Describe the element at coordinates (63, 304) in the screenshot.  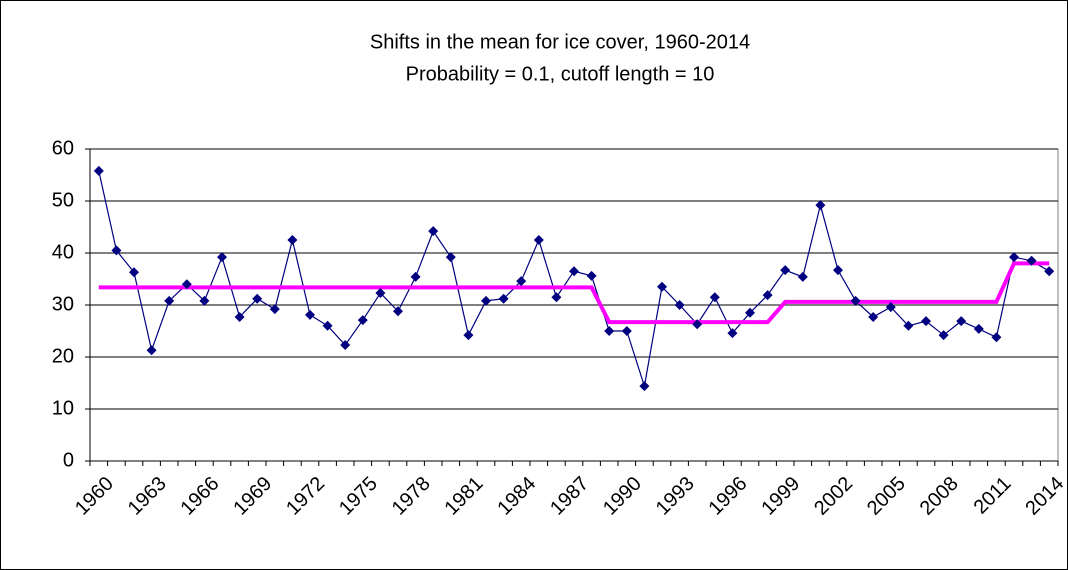
I see `y-tick-label: 30` at that location.